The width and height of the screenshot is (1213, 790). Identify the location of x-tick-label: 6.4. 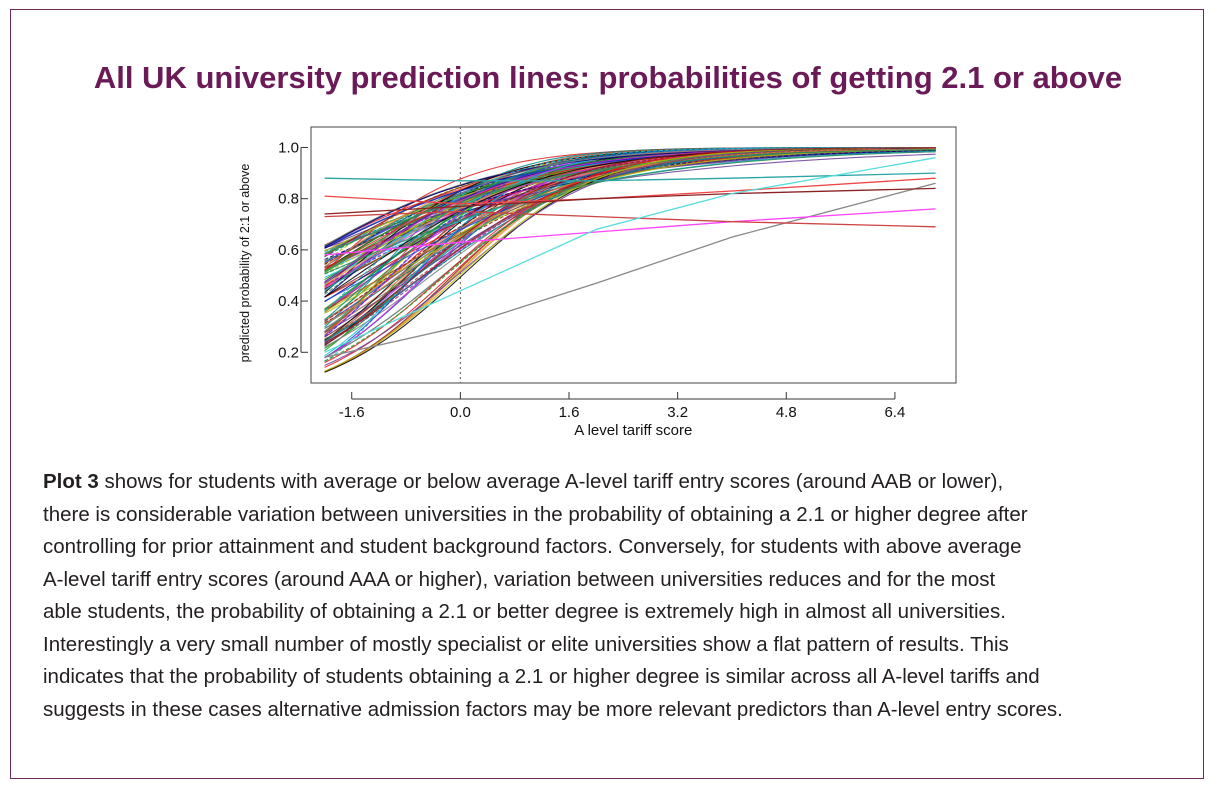
(894, 412).